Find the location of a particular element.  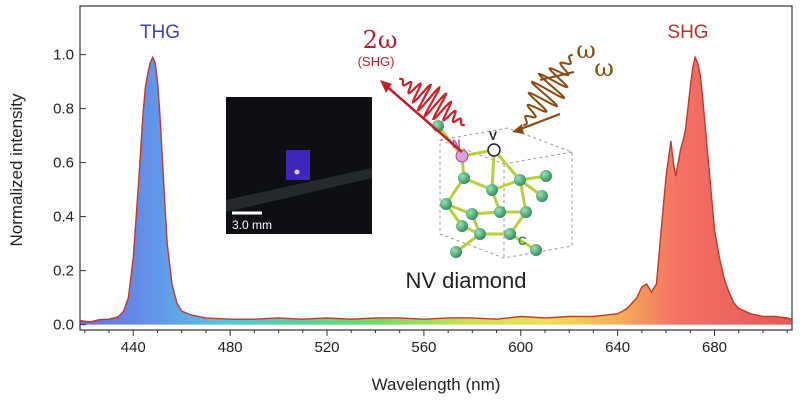

y-axis: 0.0 0.2 0.4 0.6 0.8 1.0 is located at coordinates (69, 190).